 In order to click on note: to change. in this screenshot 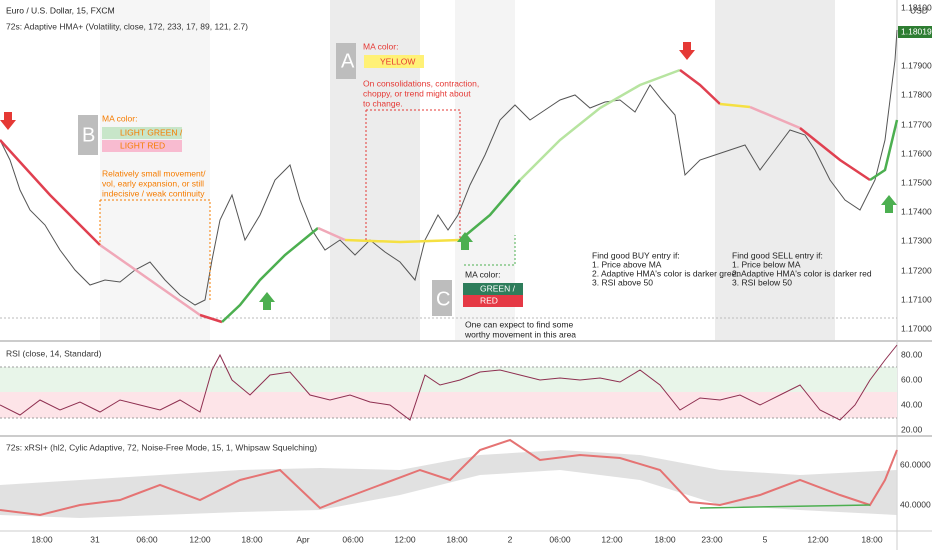, I will do `click(383, 103)`.